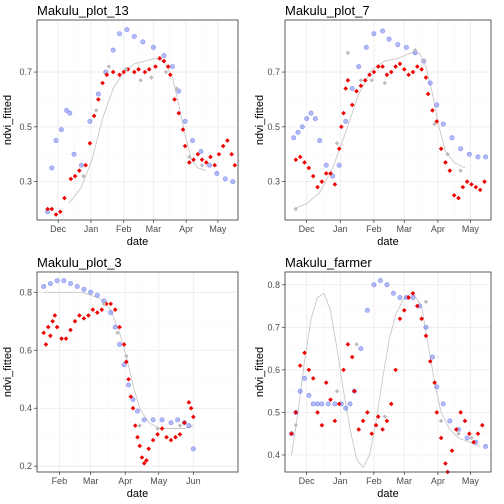 The height and width of the screenshot is (504, 504). I want to click on x-tick-label: Apr, so click(438, 481).